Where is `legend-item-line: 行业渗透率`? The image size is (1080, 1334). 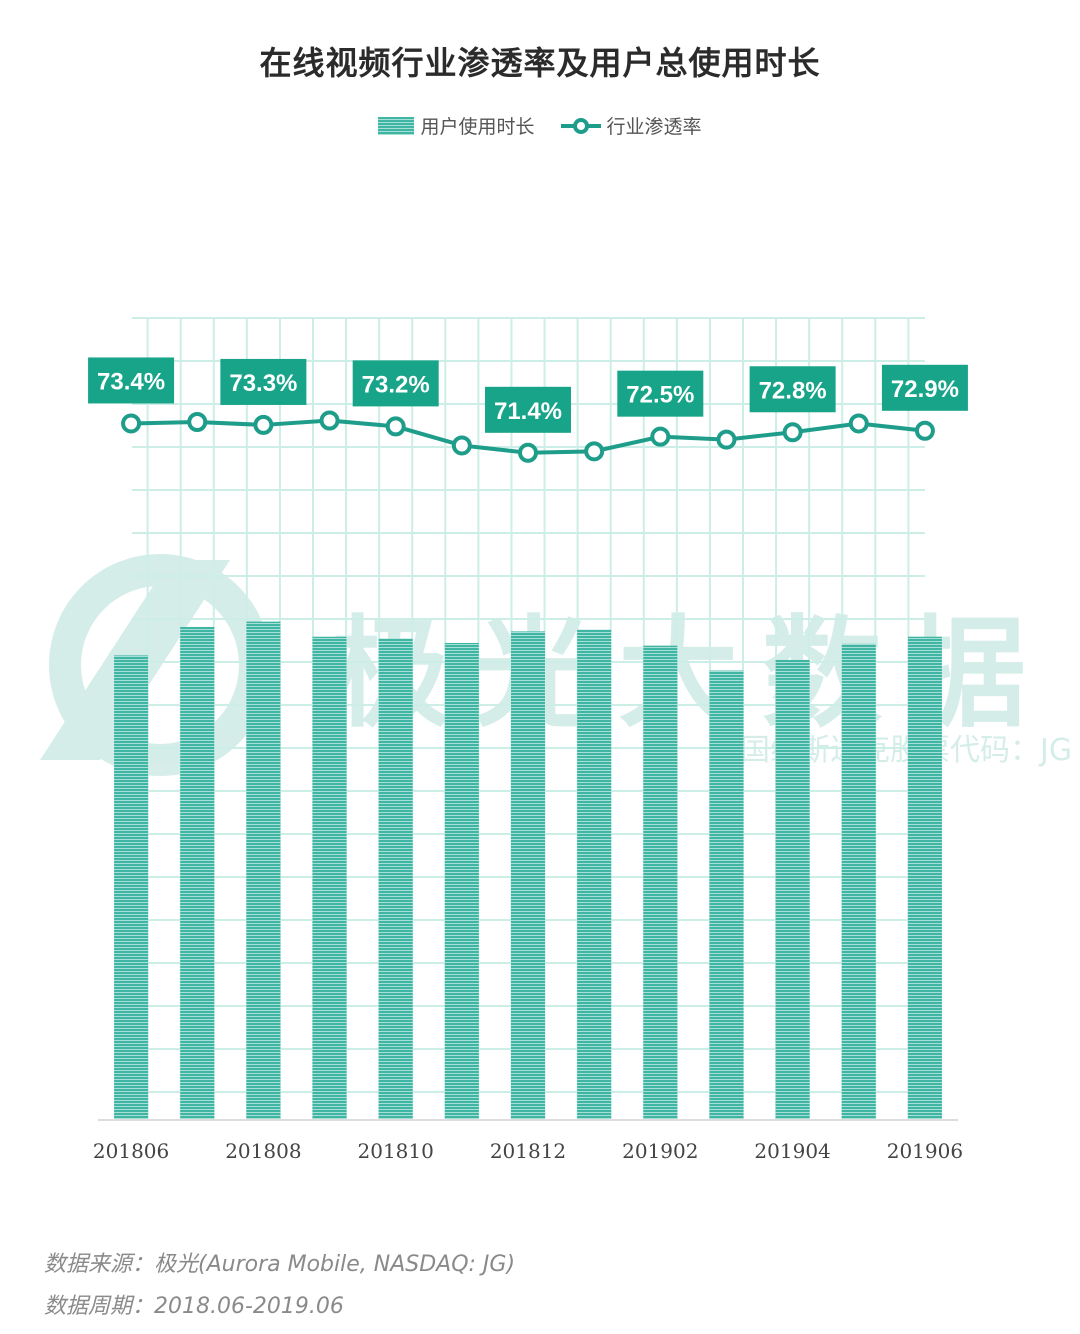
legend-item-line: 行业渗透率 is located at coordinates (631, 125).